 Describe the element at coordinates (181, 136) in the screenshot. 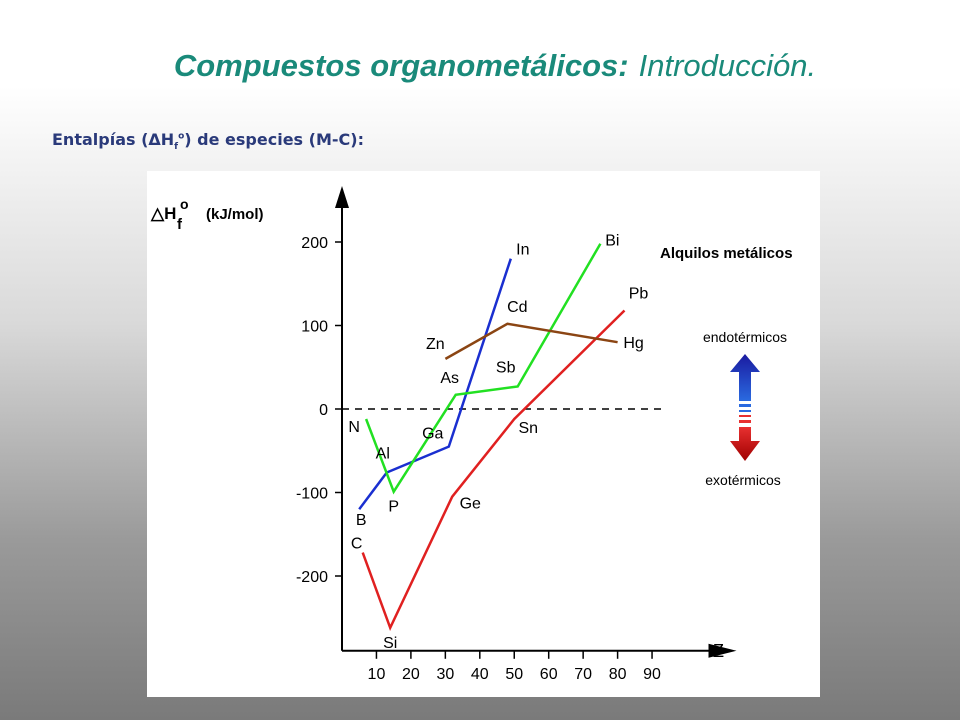

I see `subtitle-sup: o` at that location.